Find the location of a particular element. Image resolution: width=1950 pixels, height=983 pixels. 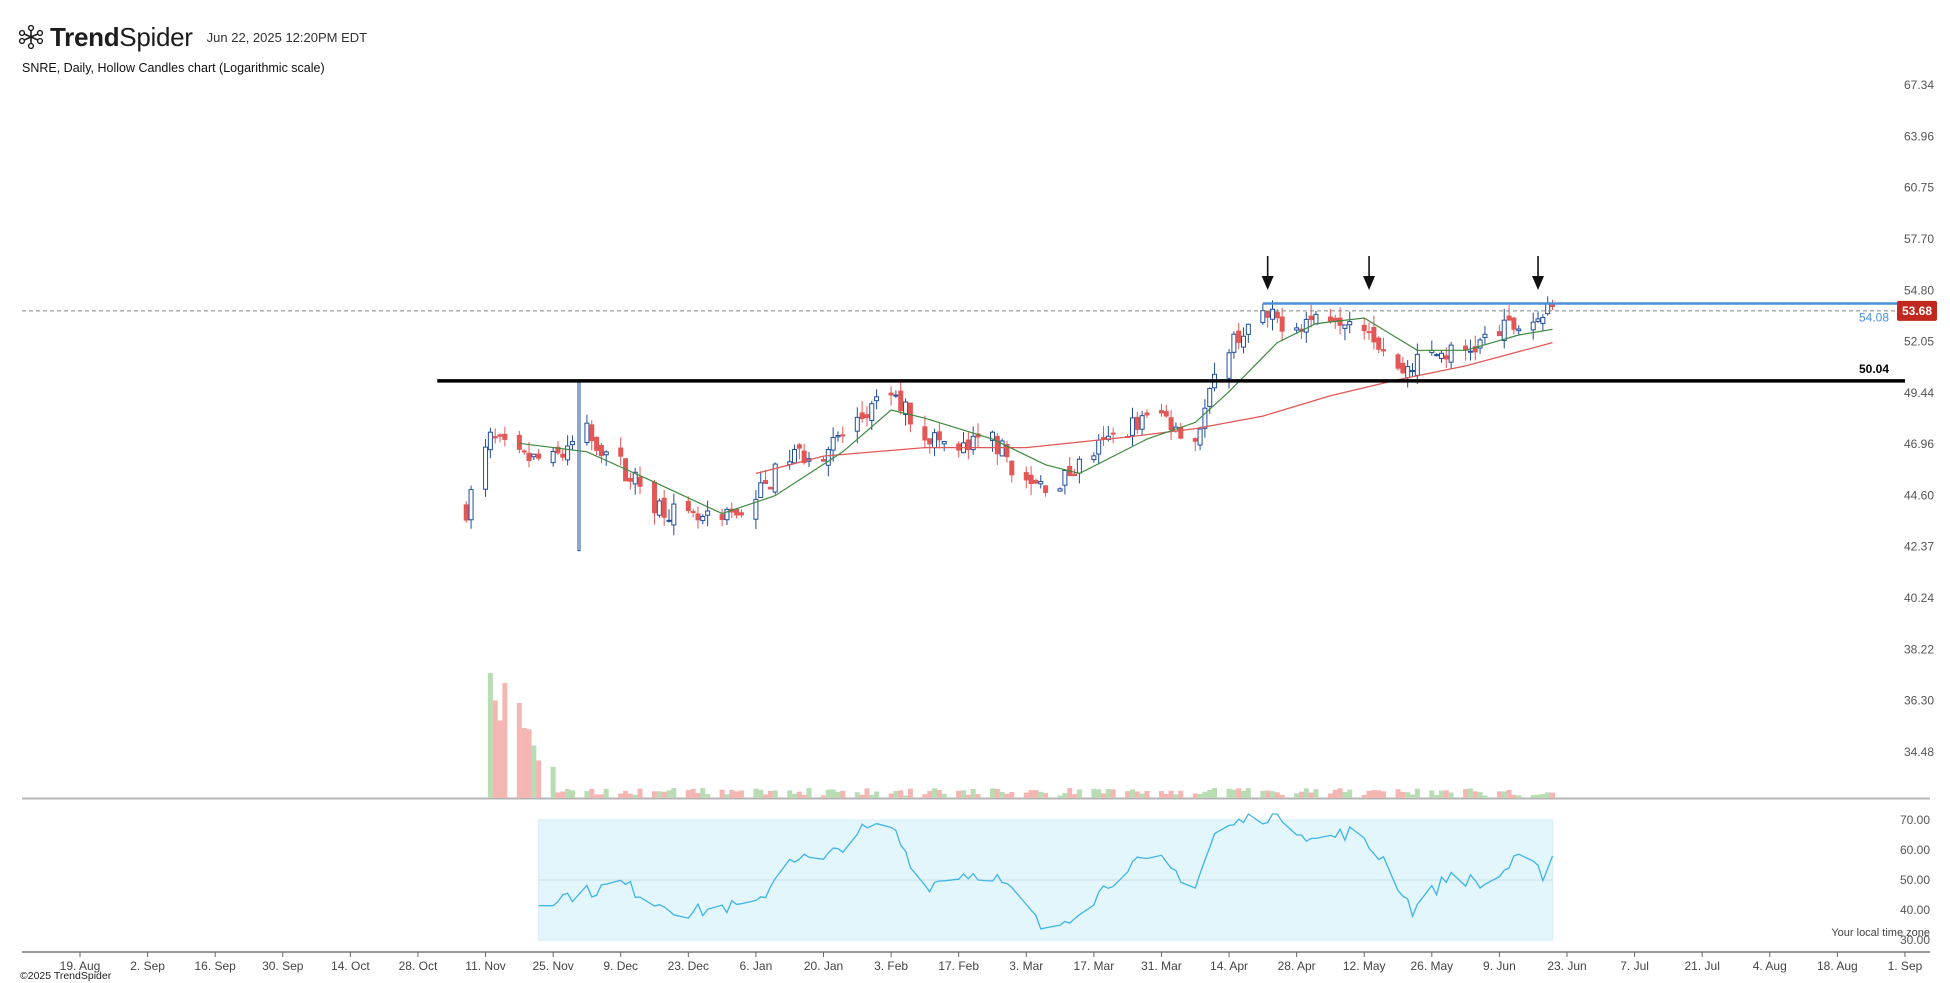

x-tick-label: 2. Sep is located at coordinates (147, 966).